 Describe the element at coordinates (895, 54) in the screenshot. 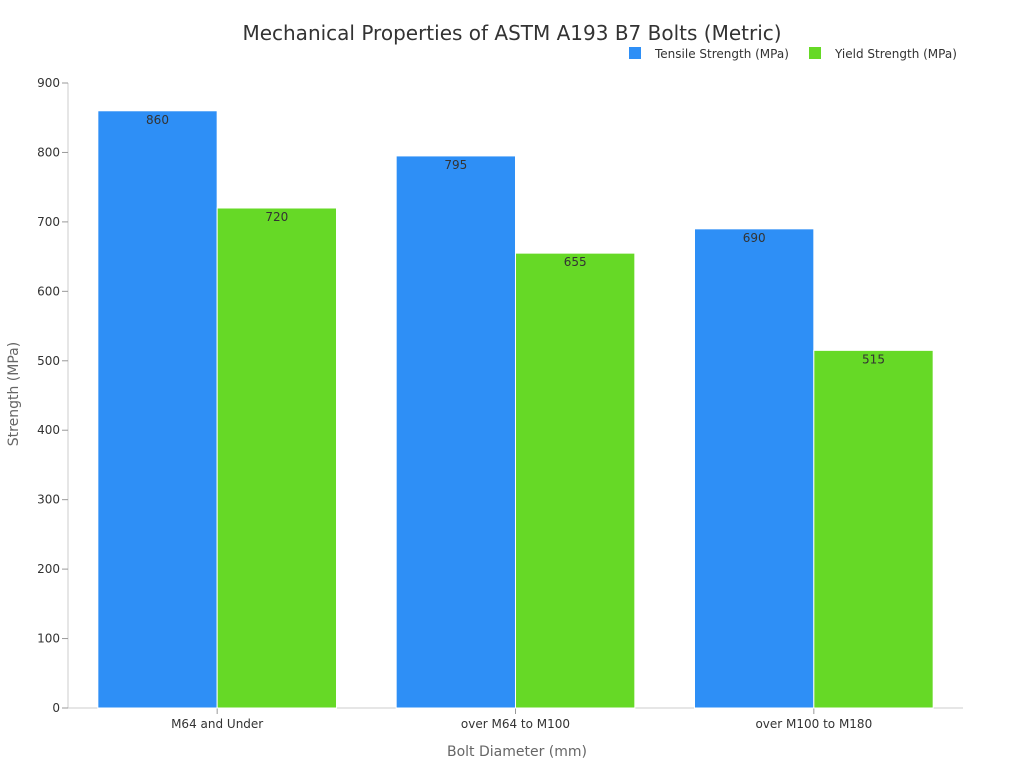

I see `legend-label-yield: Yield Strength (MPa)` at that location.